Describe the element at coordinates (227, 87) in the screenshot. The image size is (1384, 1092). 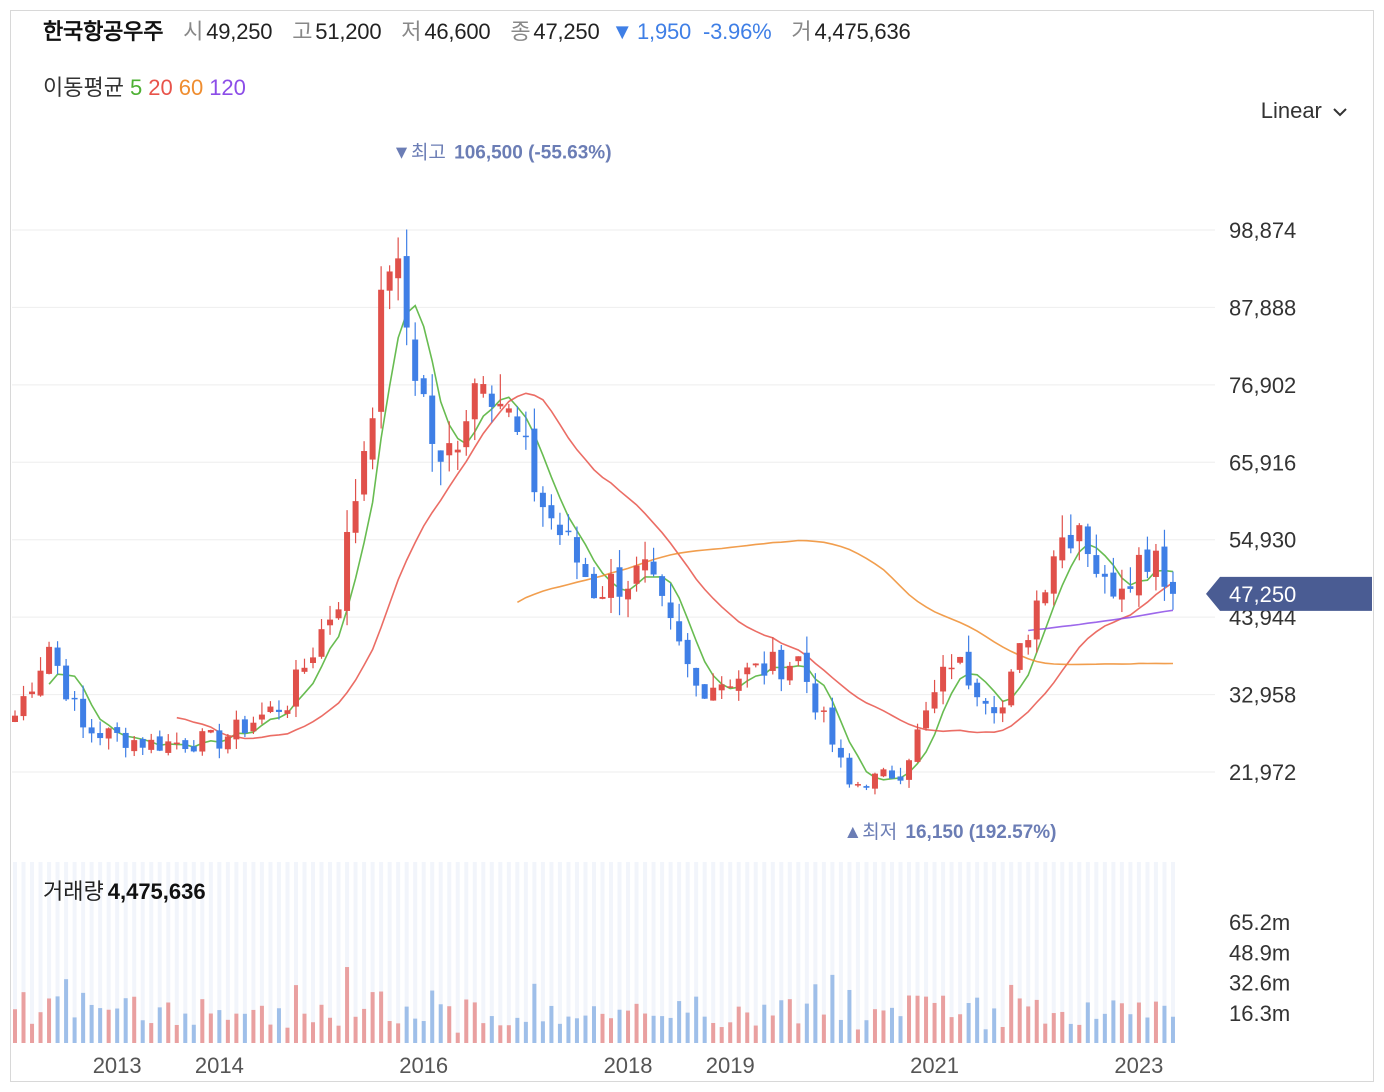
I see `ma120-legend: 120` at that location.